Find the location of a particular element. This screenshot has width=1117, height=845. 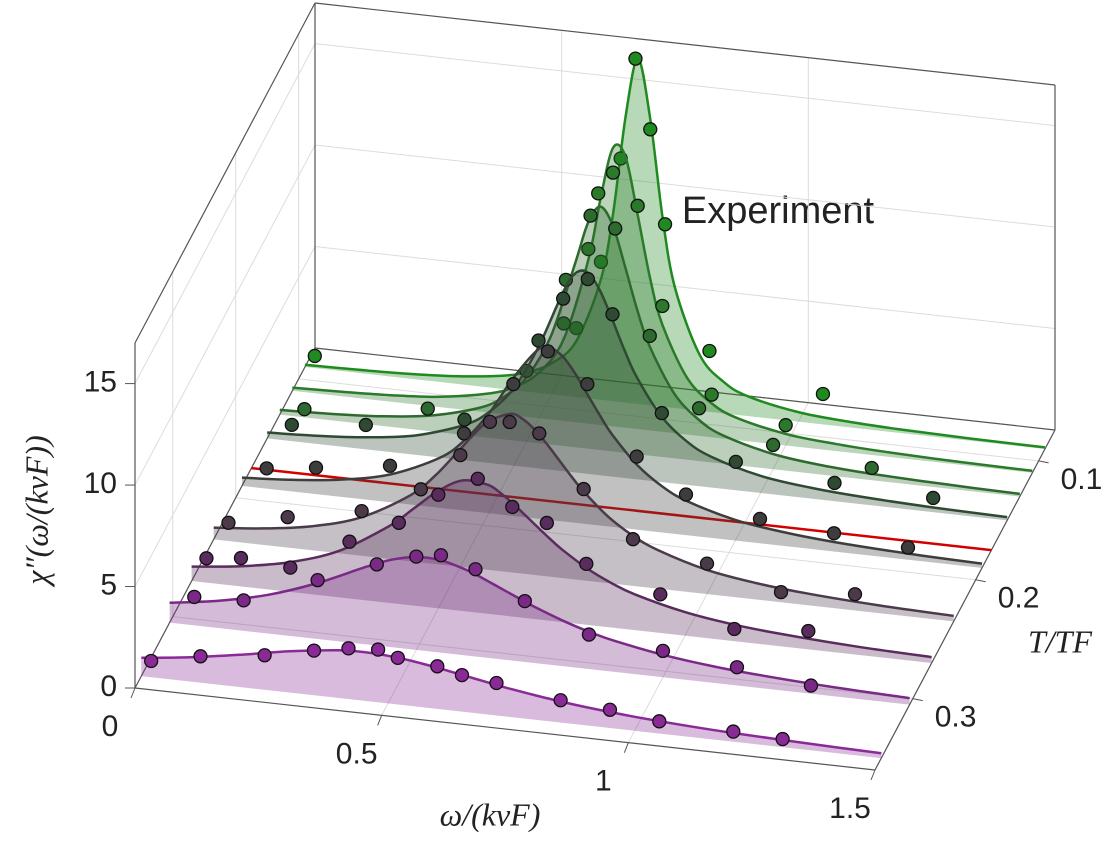

x-axis-label: ω/(kvF) is located at coordinates (490, 814).